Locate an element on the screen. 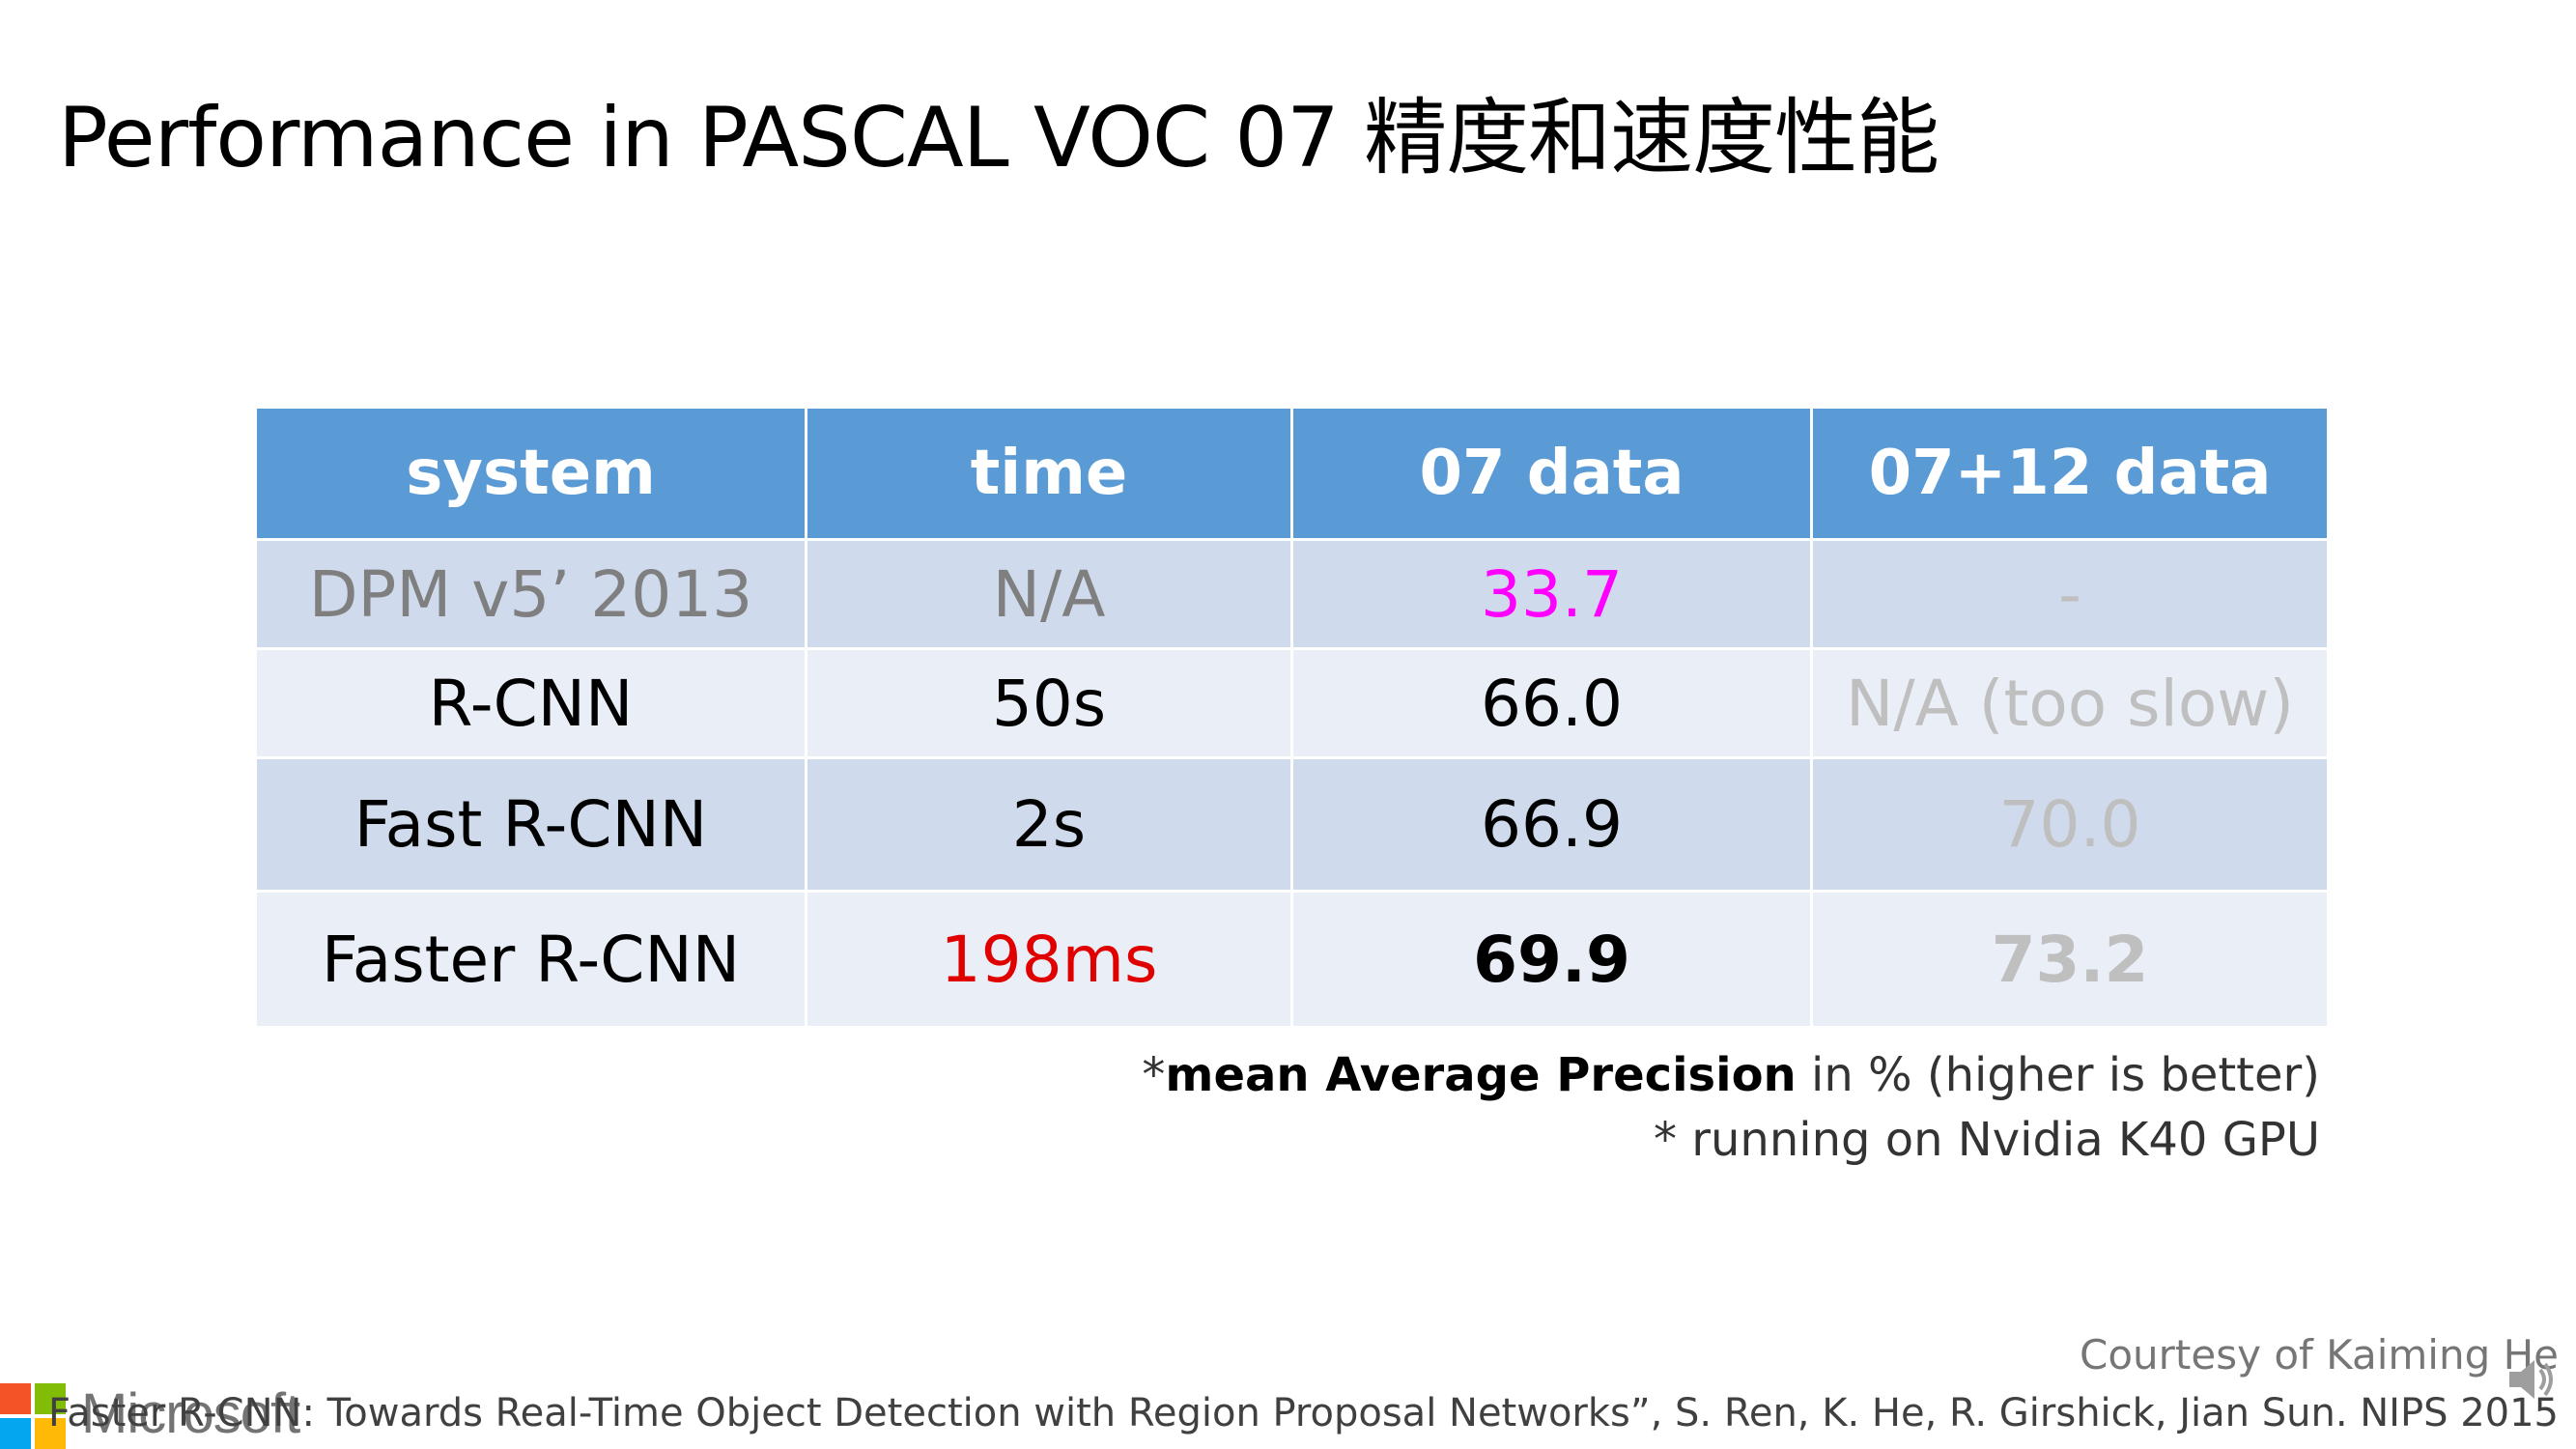  header-07-12-data: 07+12 data is located at coordinates (2070, 473).